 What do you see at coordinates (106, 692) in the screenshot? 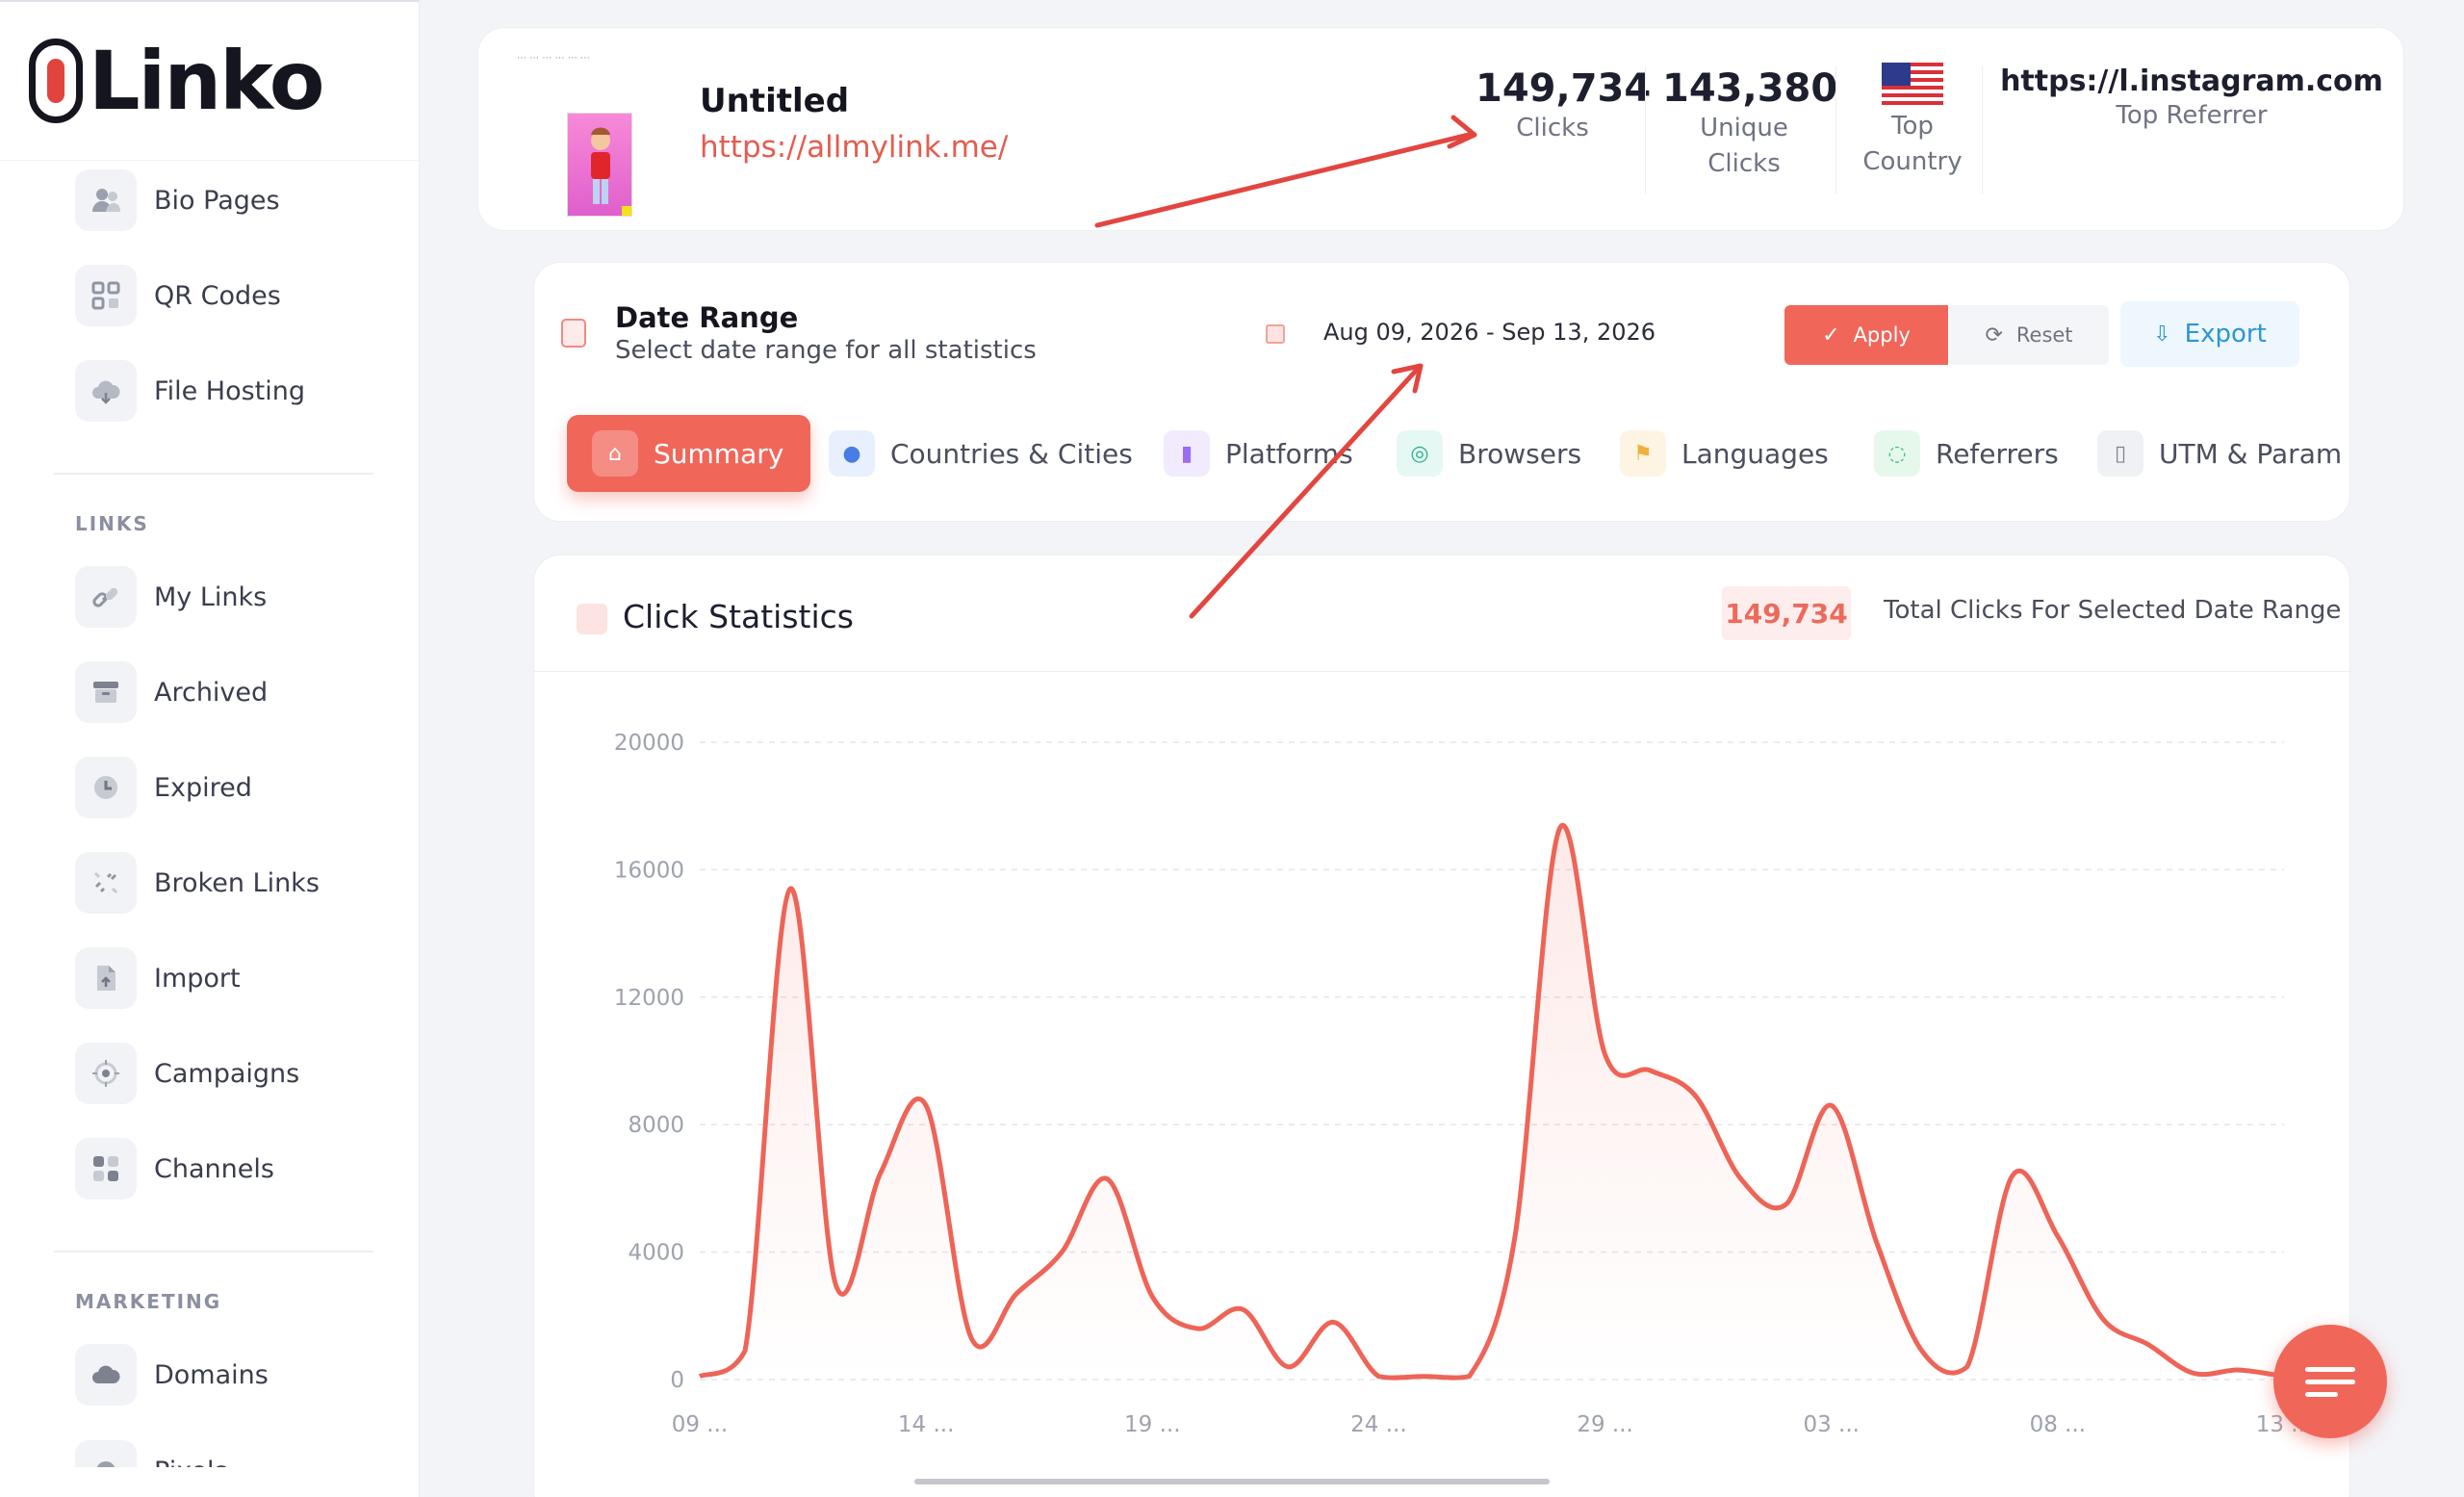
I see `archive-icon` at bounding box center [106, 692].